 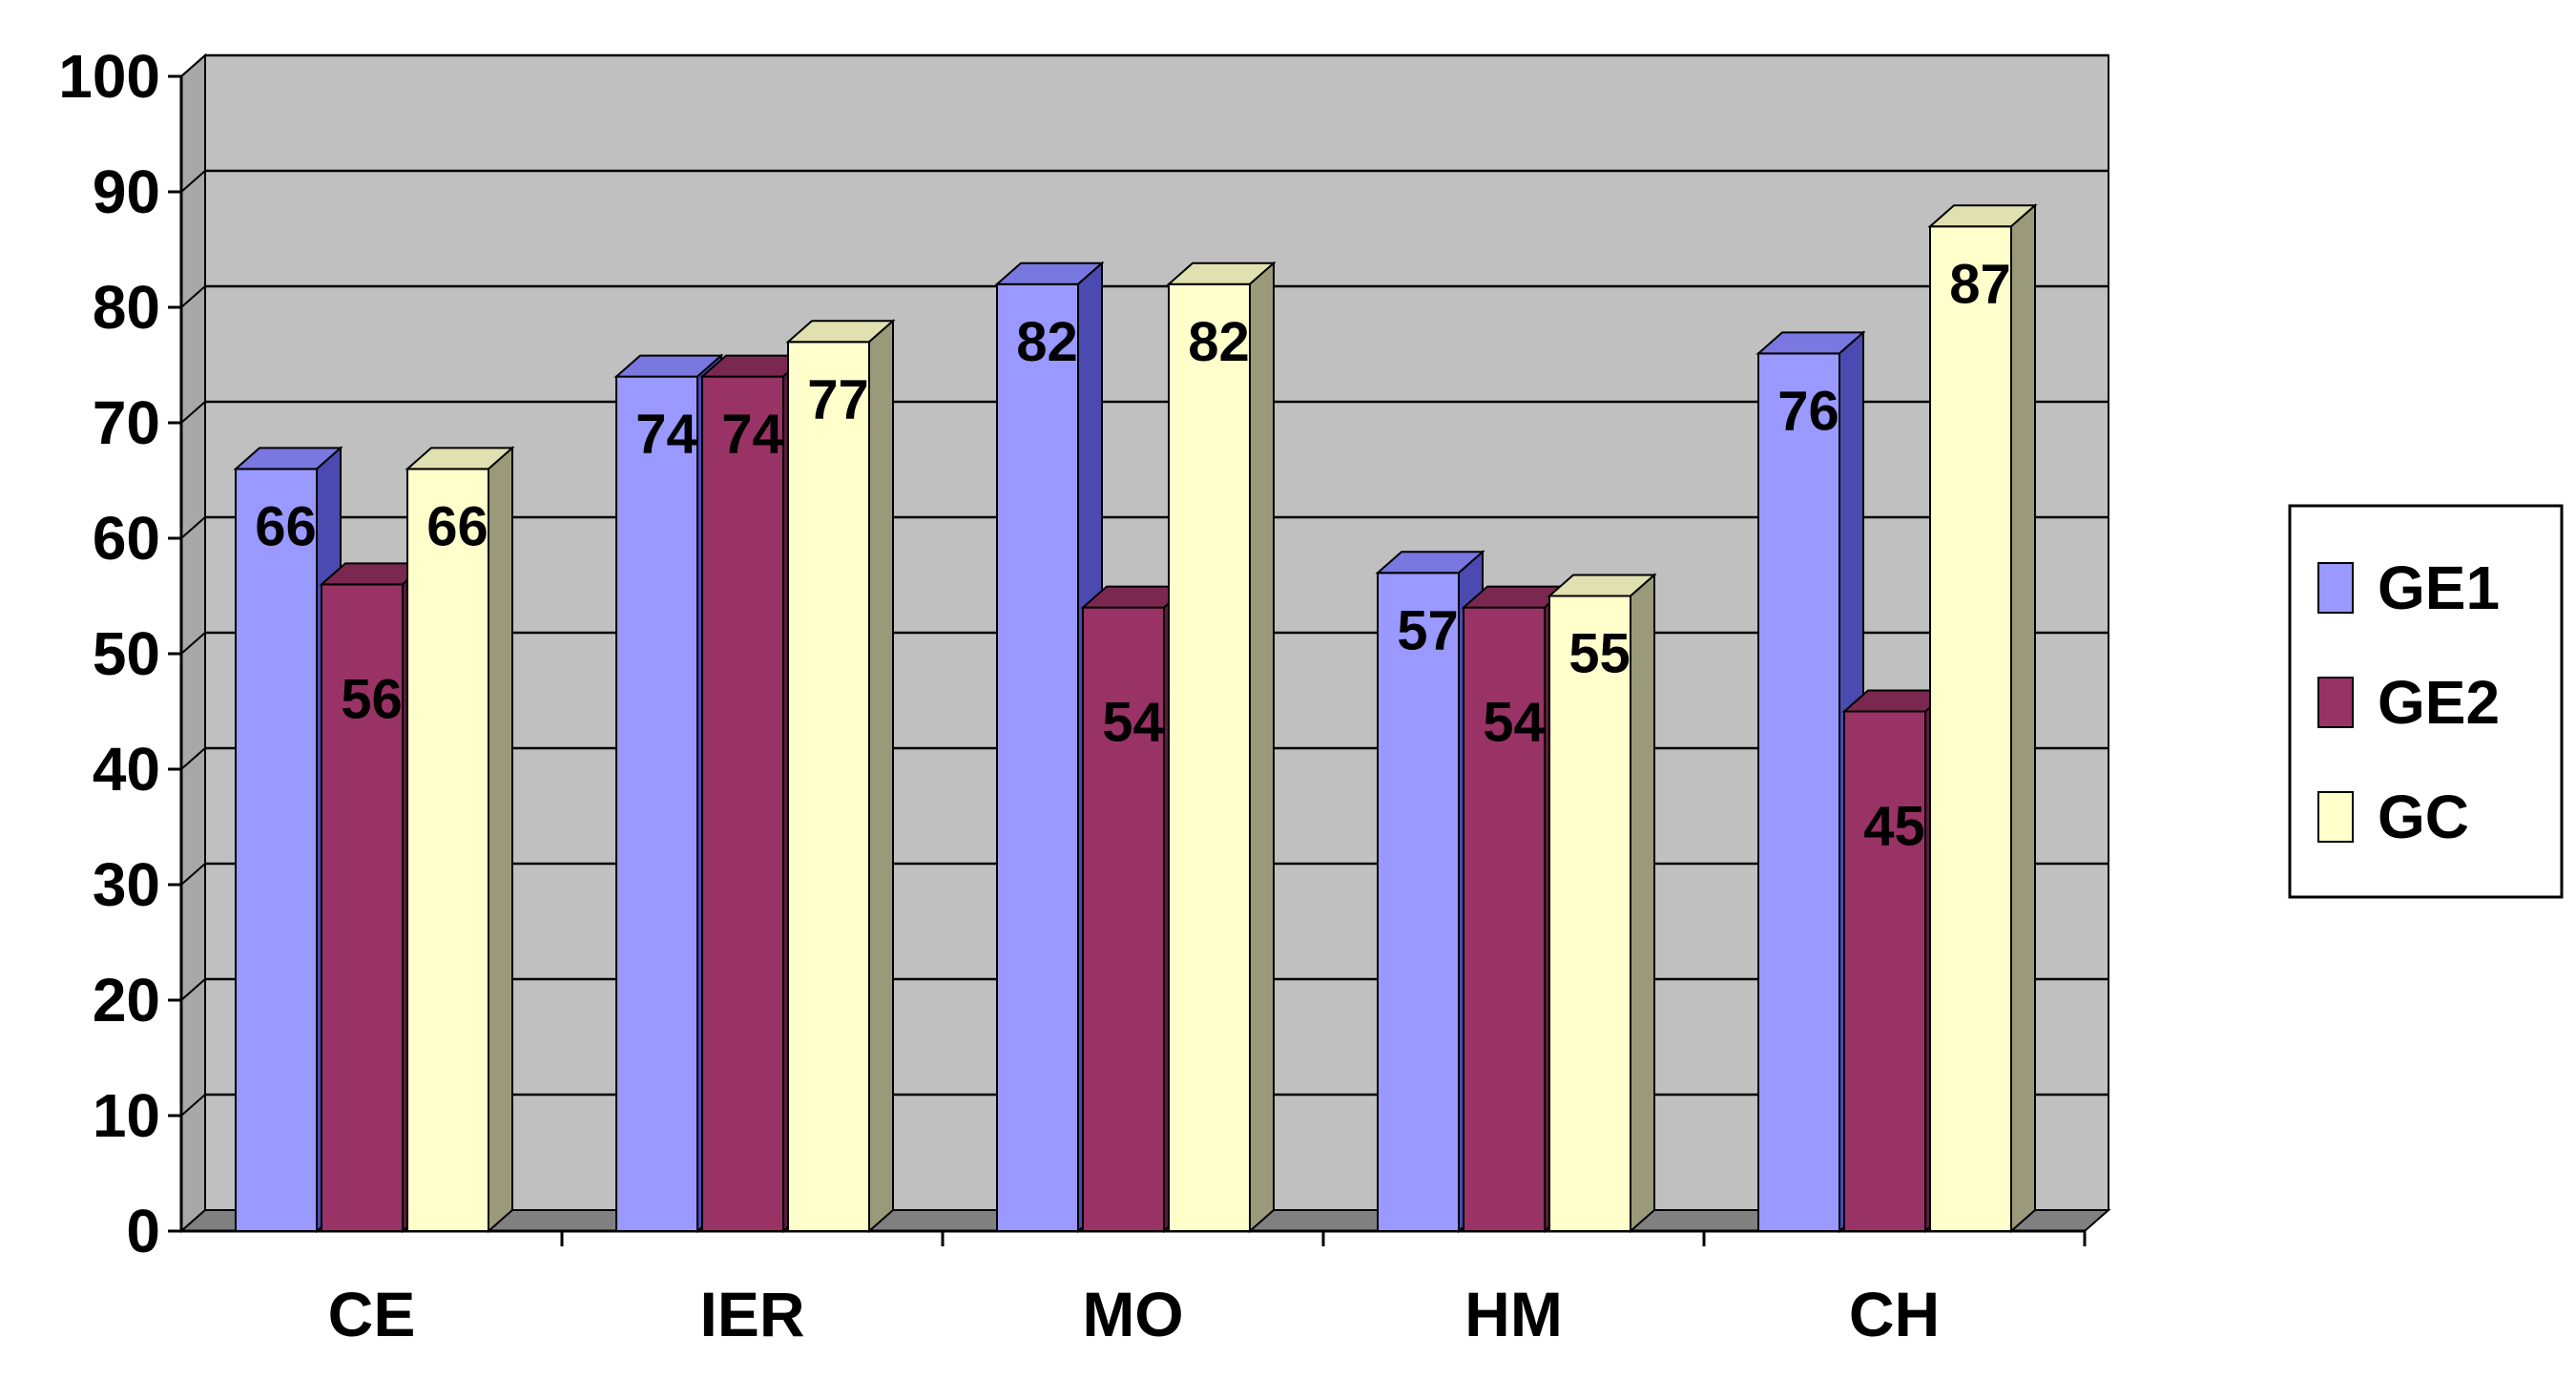 What do you see at coordinates (1884, 971) in the screenshot?
I see `bar-ge2-ch` at bounding box center [1884, 971].